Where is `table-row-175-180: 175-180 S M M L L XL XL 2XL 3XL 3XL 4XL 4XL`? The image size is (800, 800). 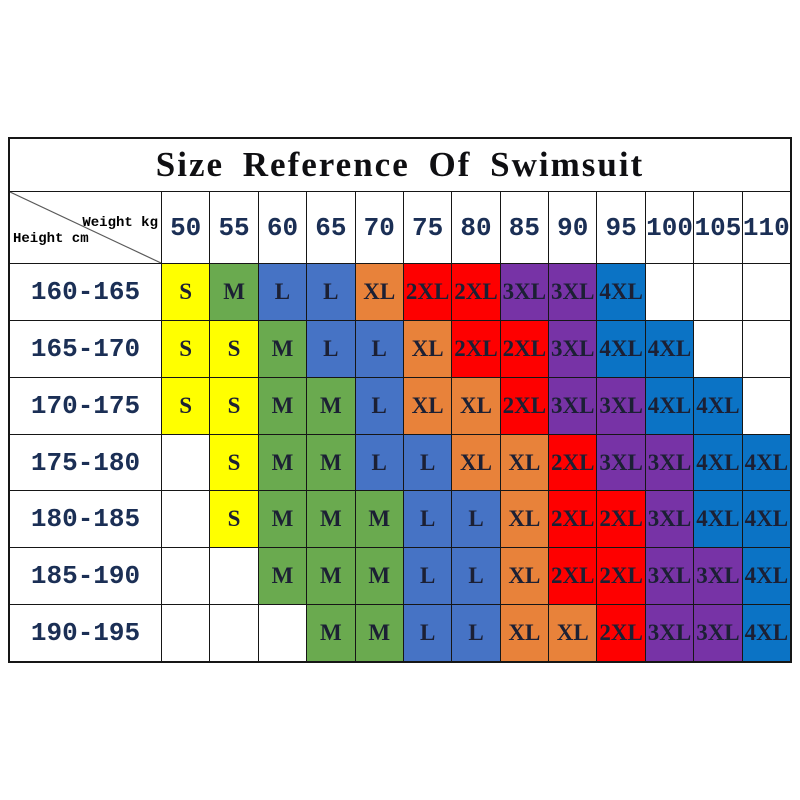 table-row-175-180: 175-180 S M M L L XL XL 2XL 3XL 3XL 4XL 4XL is located at coordinates (400, 462).